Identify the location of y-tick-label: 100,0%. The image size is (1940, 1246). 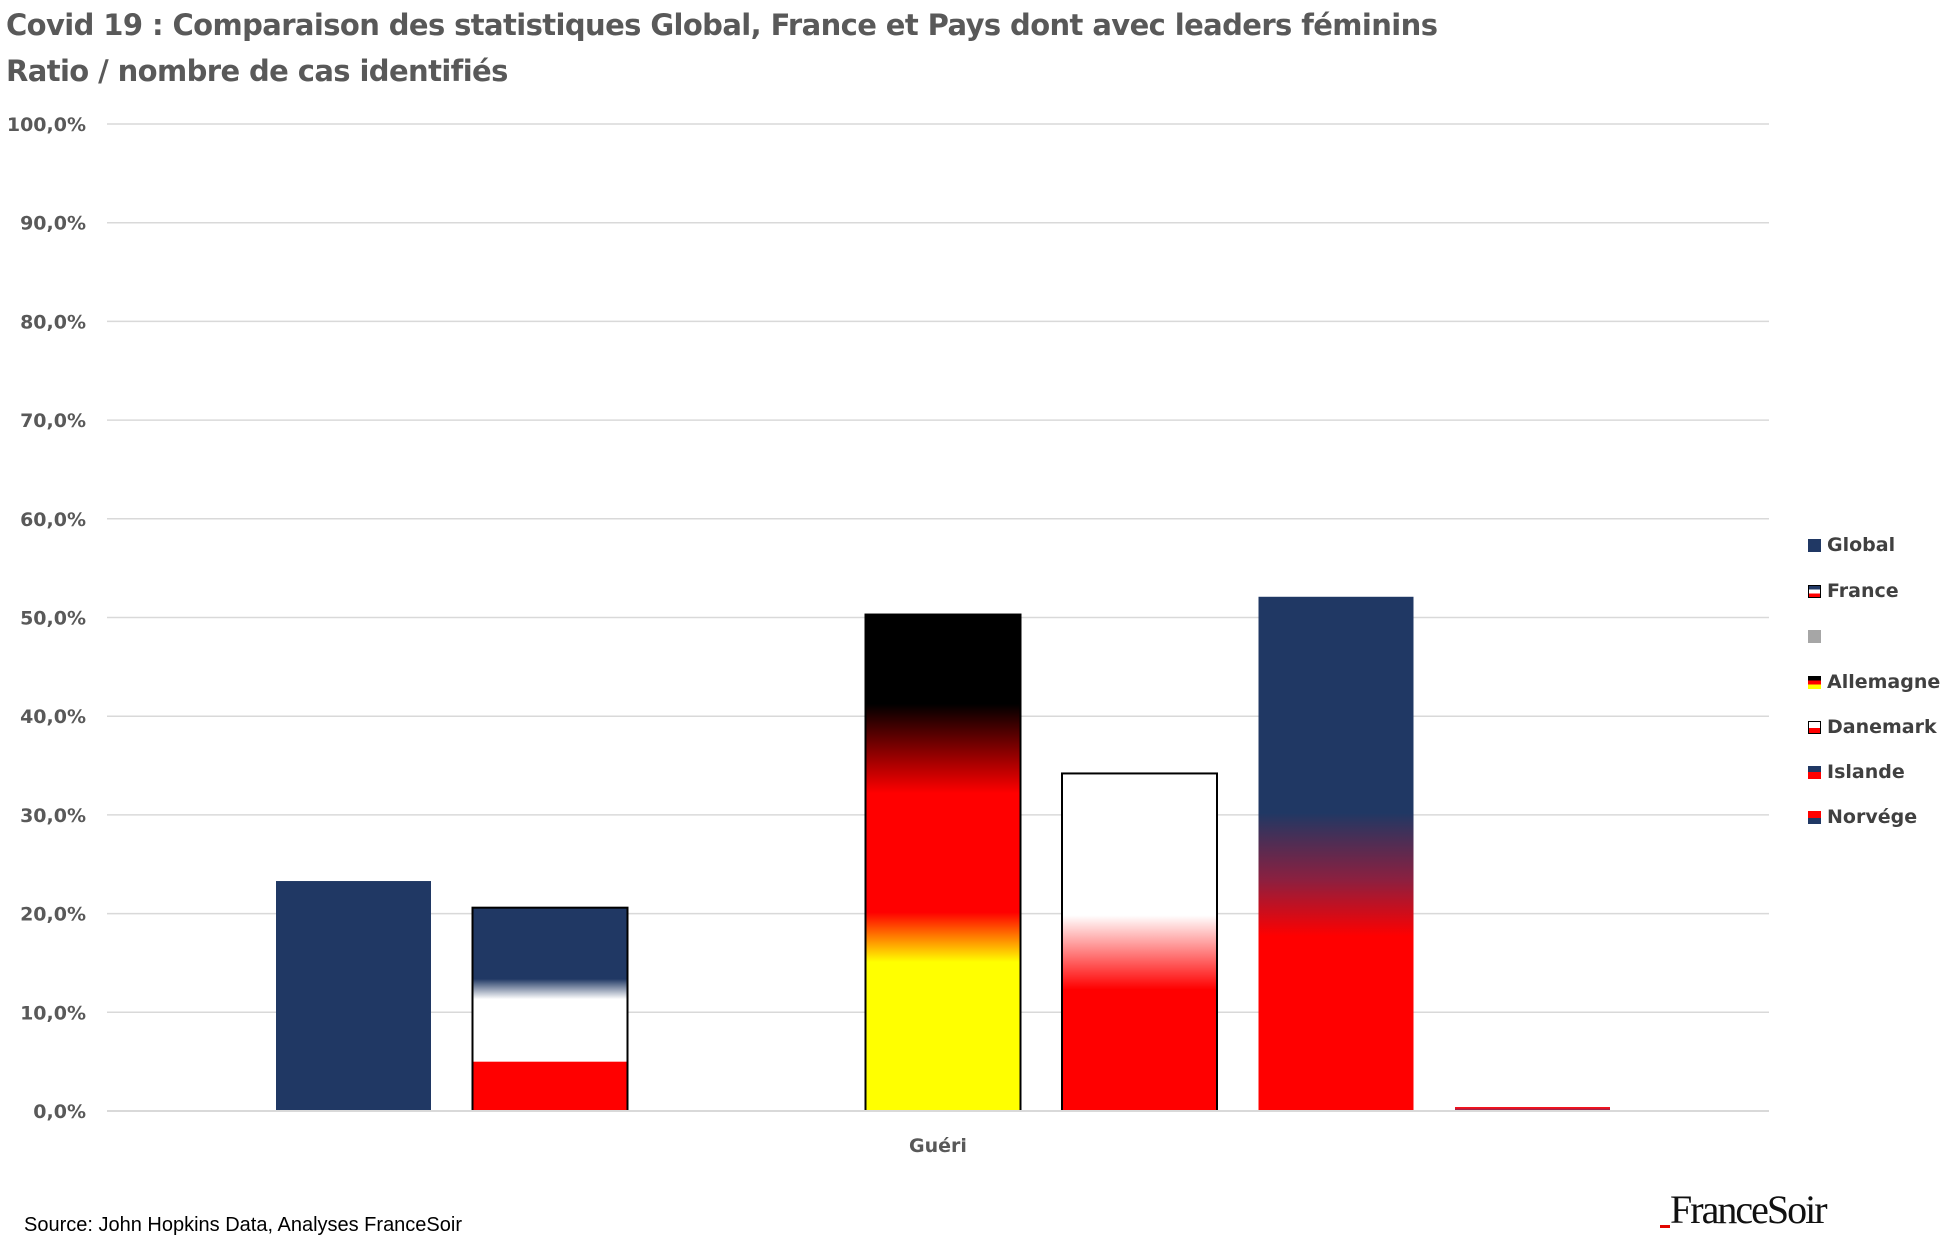
(46, 125).